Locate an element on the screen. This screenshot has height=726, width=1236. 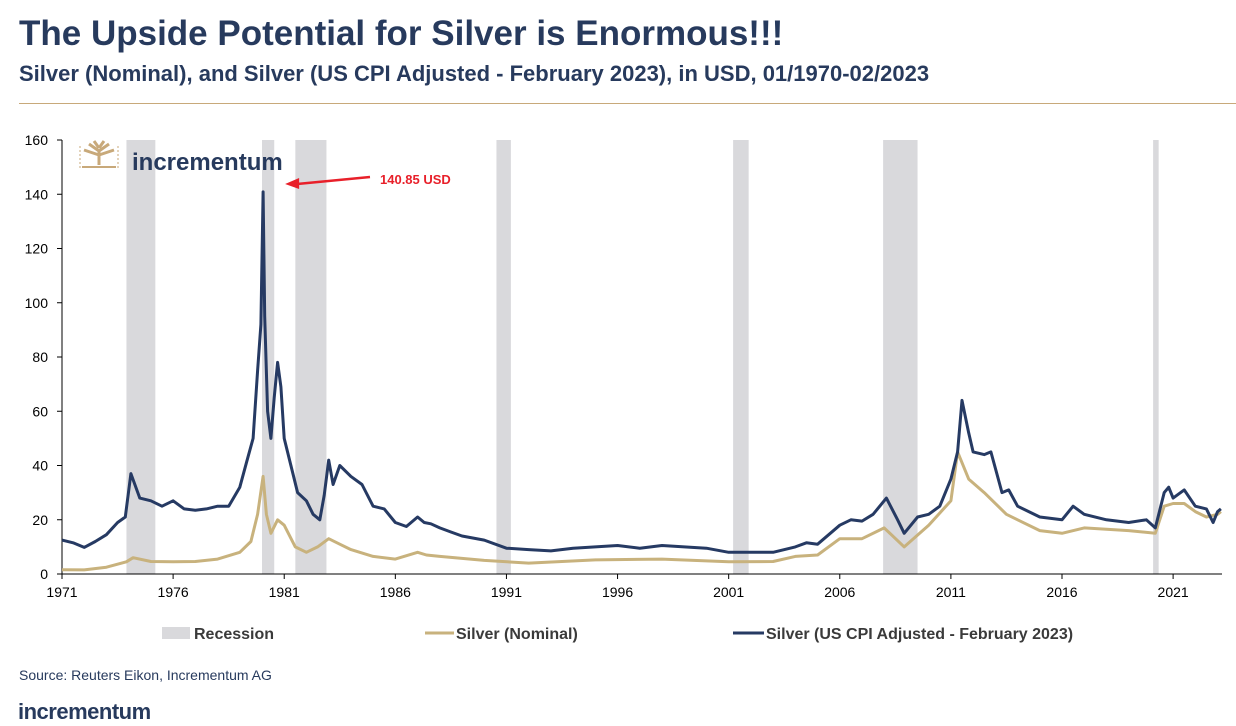
x-tick-label: 1986 is located at coordinates (395, 592).